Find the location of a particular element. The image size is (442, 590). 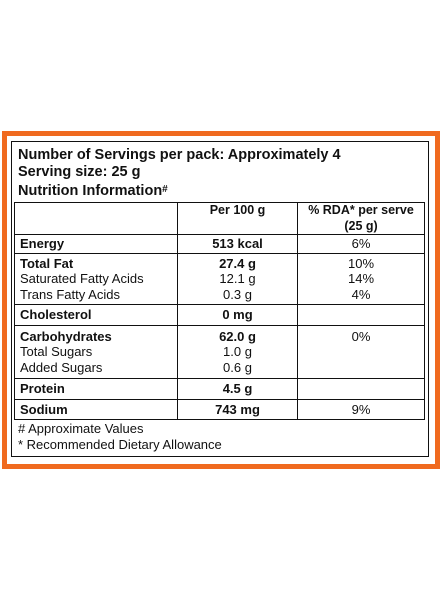

per100-value-group: 27.4 g 12.1 g 0.3 g is located at coordinates (237, 278).